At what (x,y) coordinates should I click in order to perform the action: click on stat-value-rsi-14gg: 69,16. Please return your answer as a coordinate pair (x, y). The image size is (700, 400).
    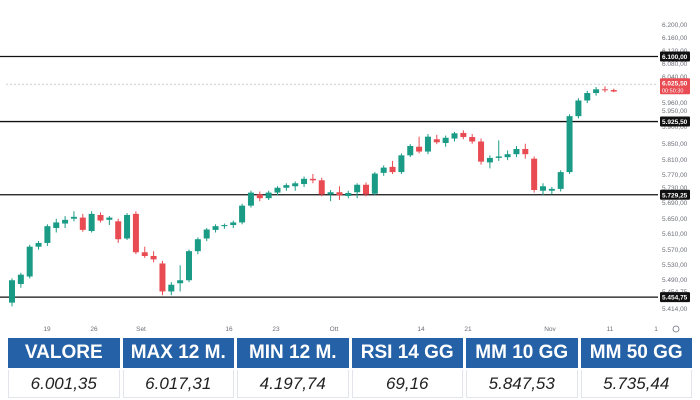
    Looking at the image, I should click on (407, 384).